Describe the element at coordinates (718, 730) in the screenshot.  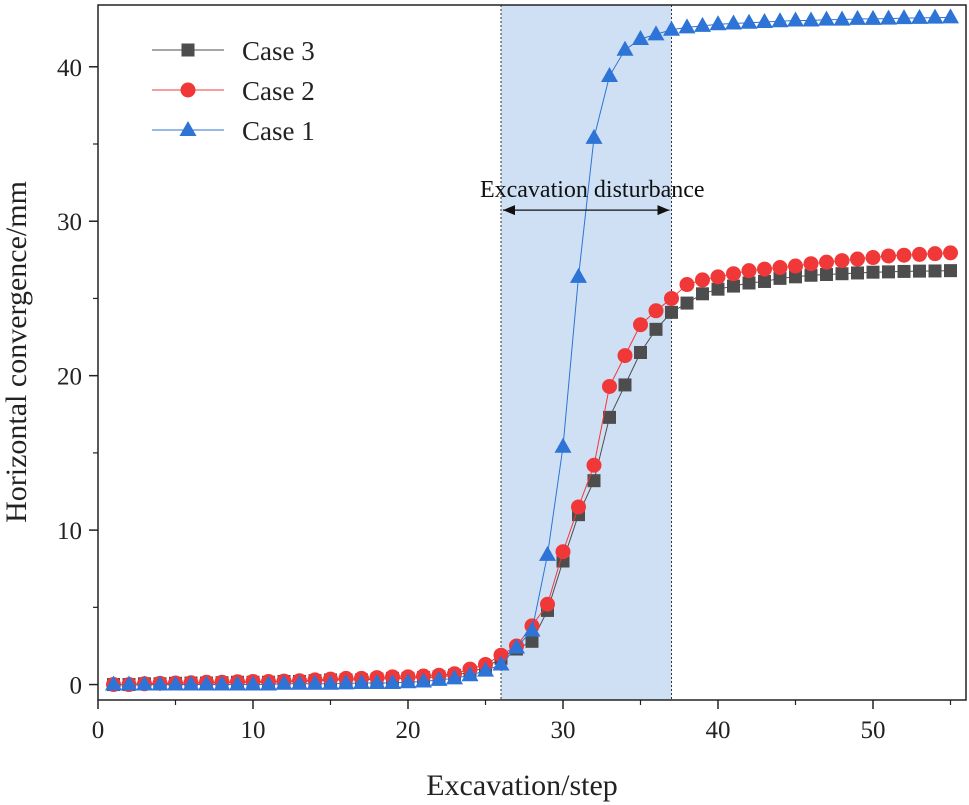
I see `x-tick-label: 40` at that location.